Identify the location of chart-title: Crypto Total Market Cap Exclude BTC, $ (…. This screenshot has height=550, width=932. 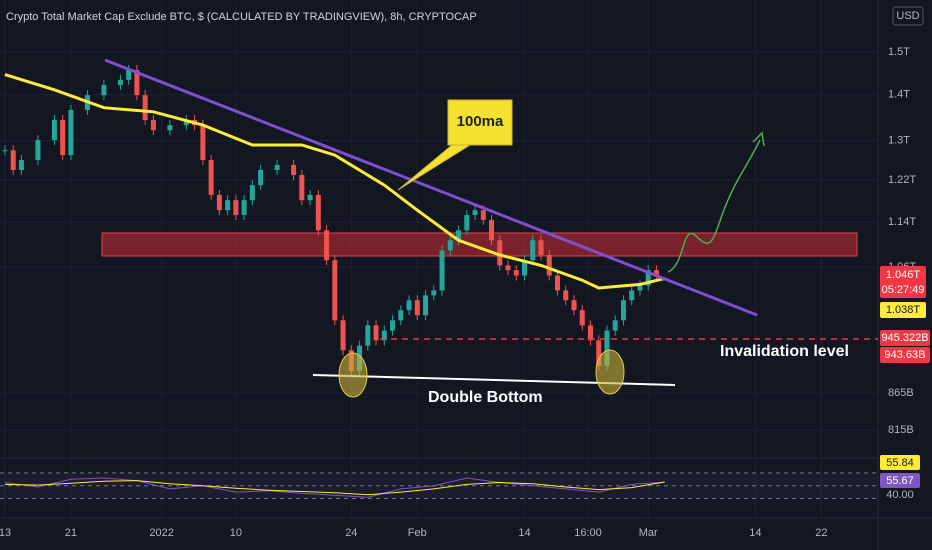
(241, 17).